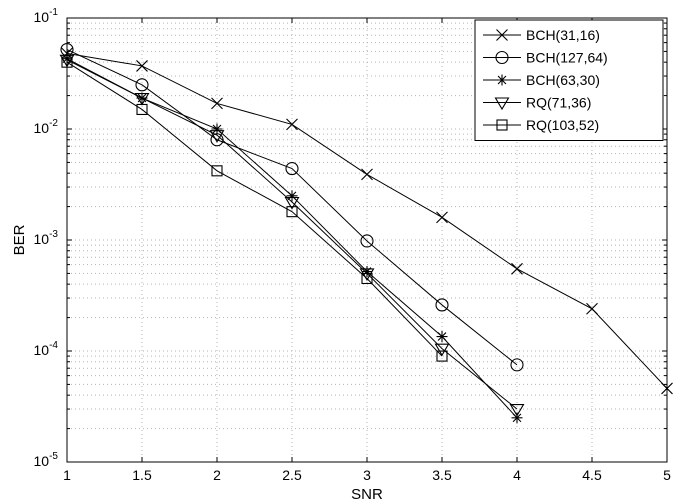 The image size is (685, 503). Describe the element at coordinates (142, 475) in the screenshot. I see `x-tick-label: 1.5` at that location.